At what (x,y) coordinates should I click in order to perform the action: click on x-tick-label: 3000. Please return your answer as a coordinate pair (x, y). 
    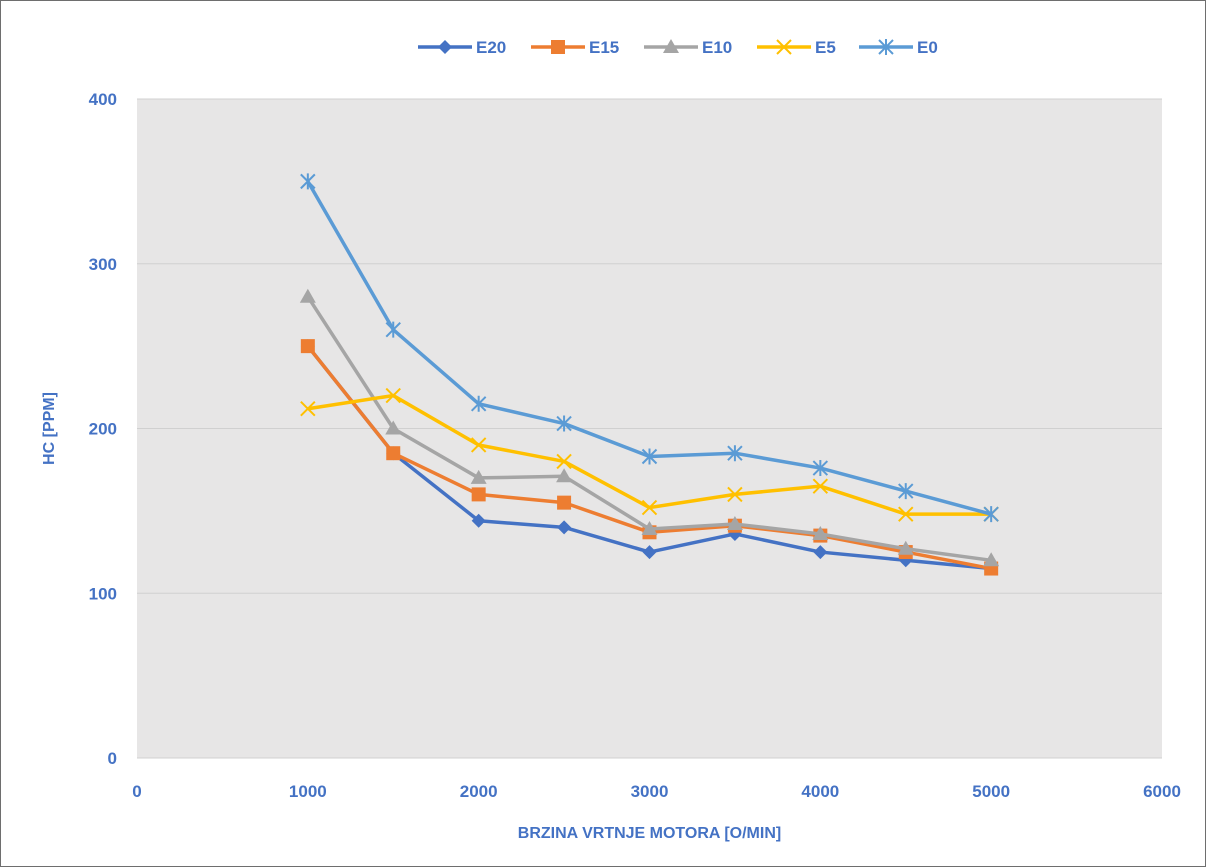
    Looking at the image, I should click on (650, 791).